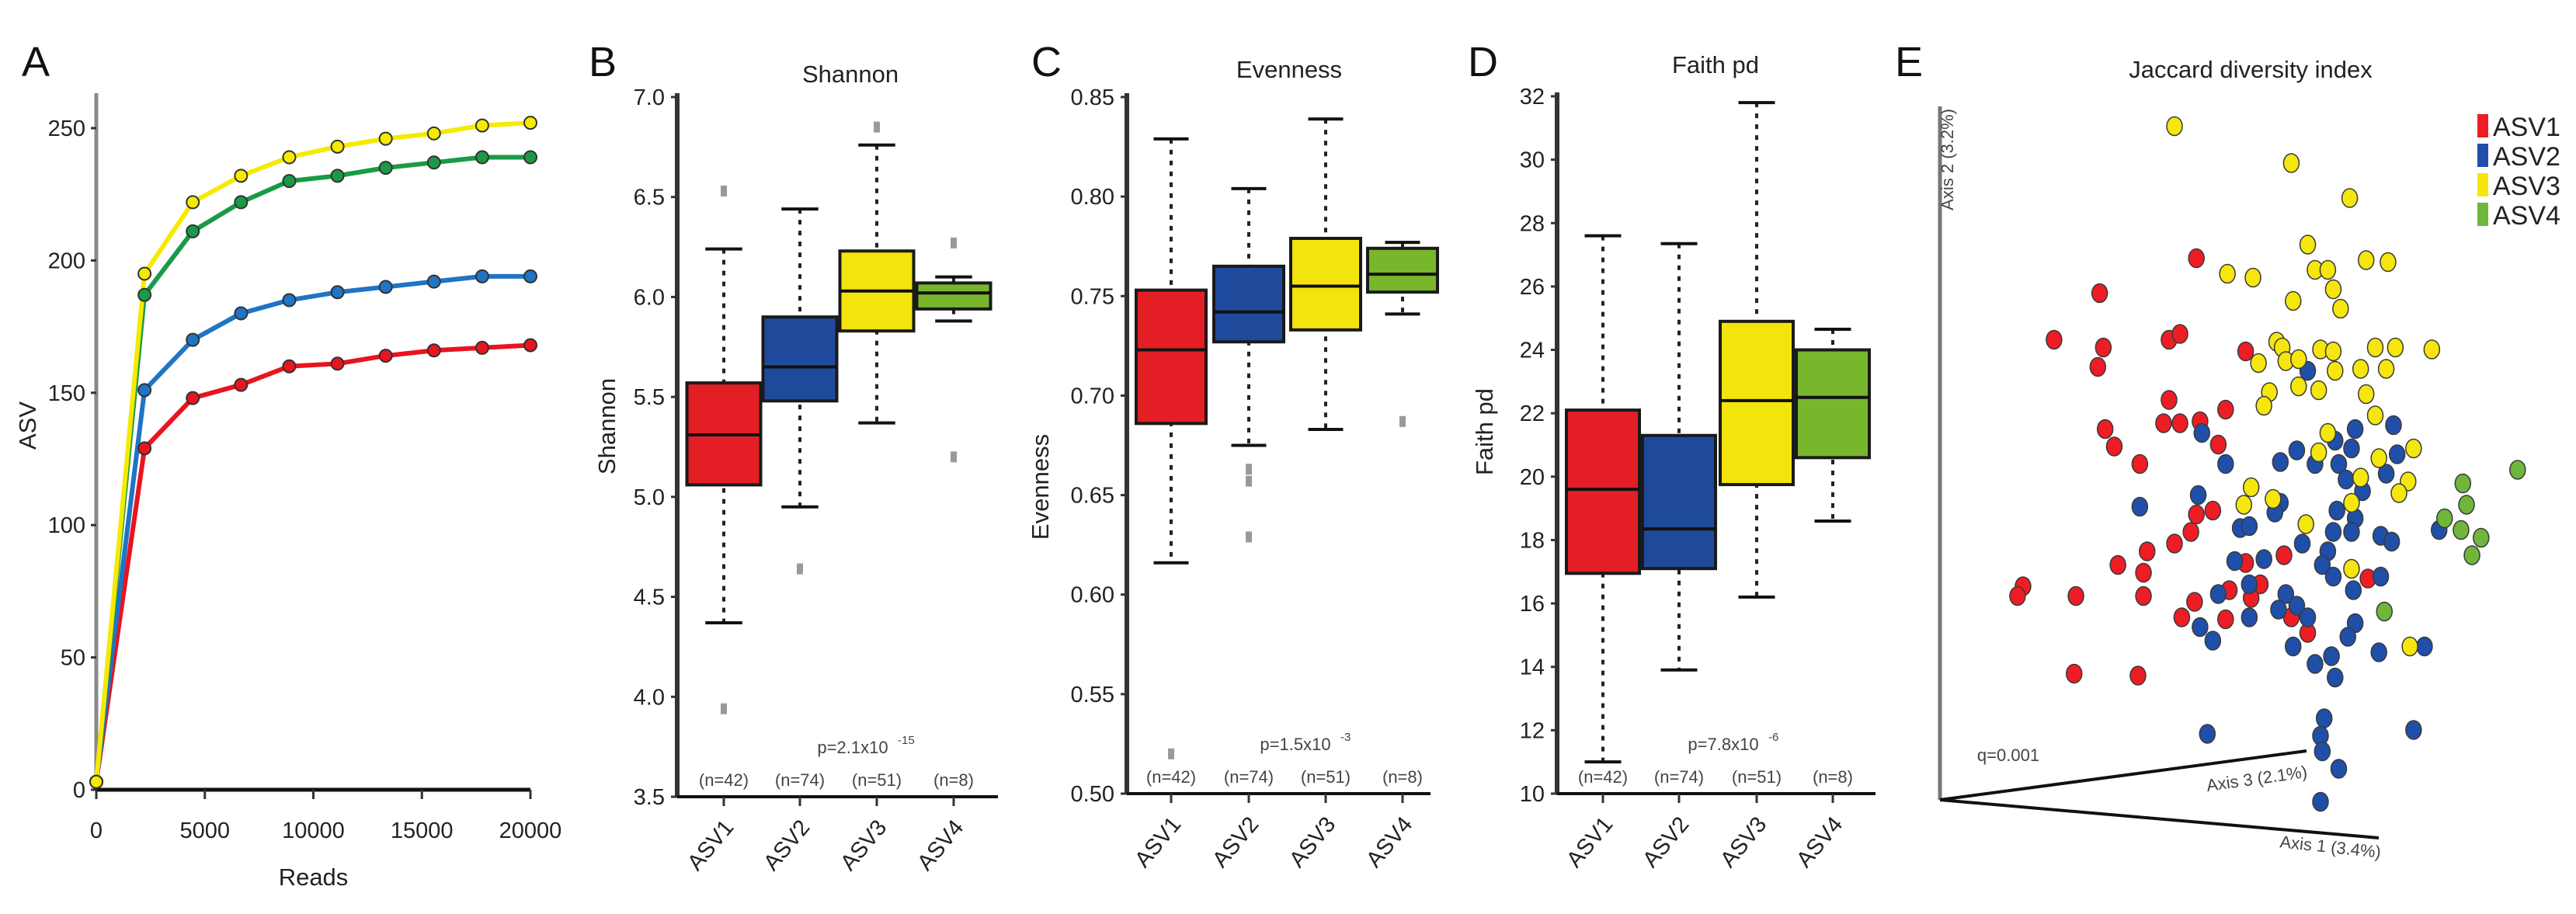  What do you see at coordinates (2123, 775) in the screenshot?
I see `axis-3-line` at bounding box center [2123, 775].